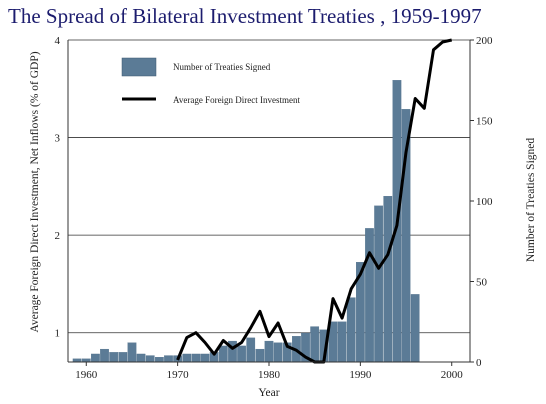 The image size is (546, 404). Describe the element at coordinates (369, 295) in the screenshot. I see `bar-1991` at that location.